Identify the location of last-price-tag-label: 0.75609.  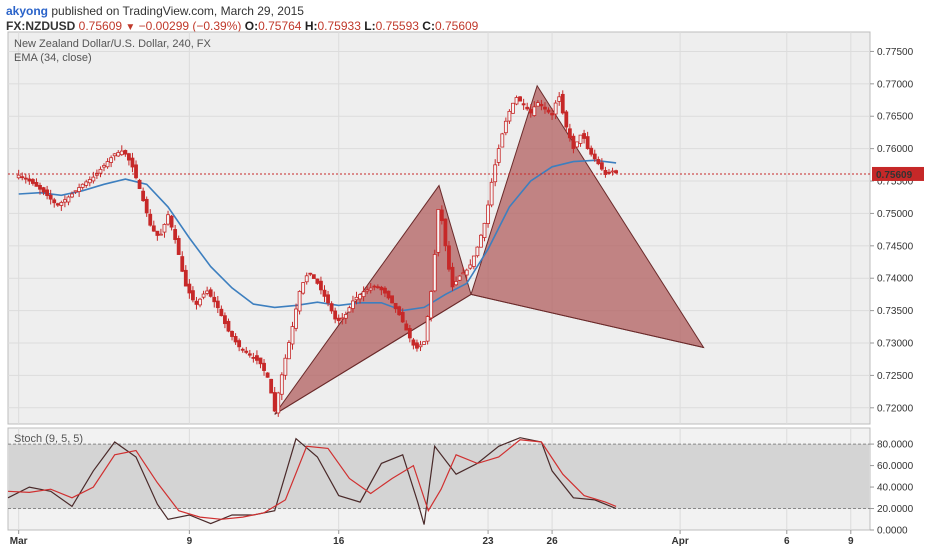
(894, 175).